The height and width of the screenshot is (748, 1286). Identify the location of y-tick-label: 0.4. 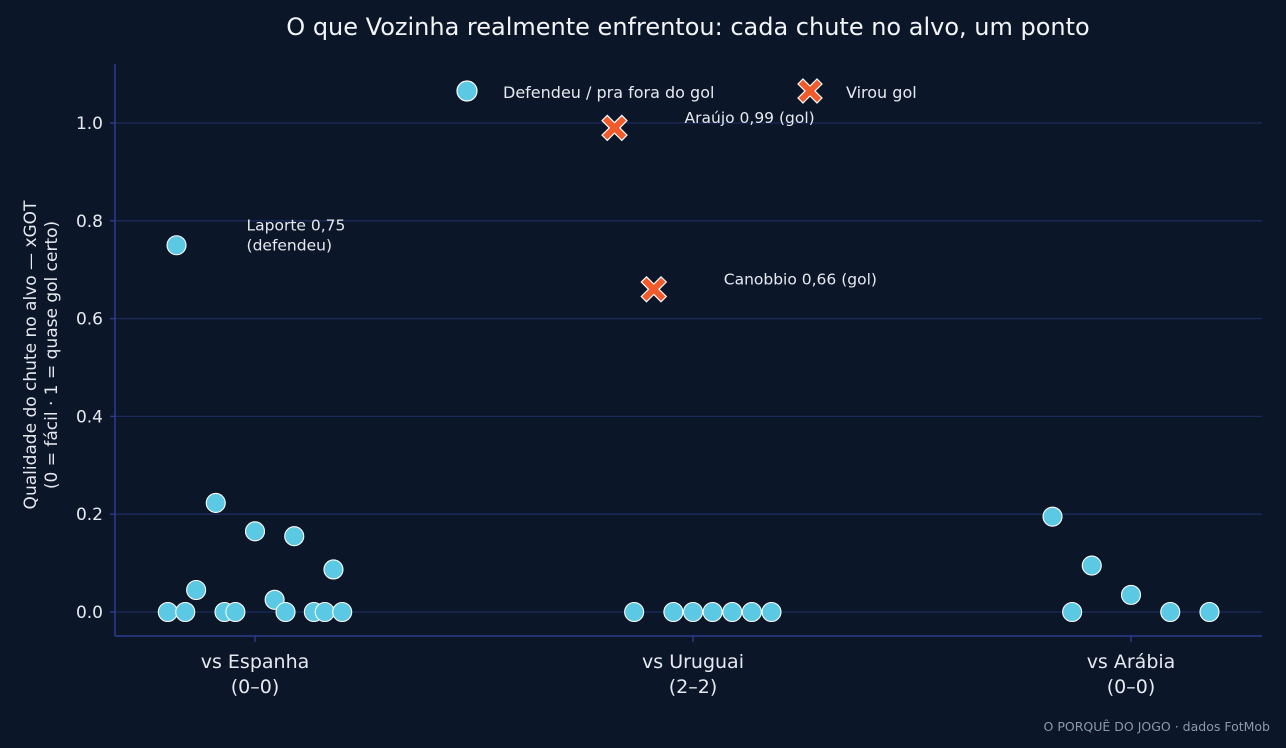
(89, 417).